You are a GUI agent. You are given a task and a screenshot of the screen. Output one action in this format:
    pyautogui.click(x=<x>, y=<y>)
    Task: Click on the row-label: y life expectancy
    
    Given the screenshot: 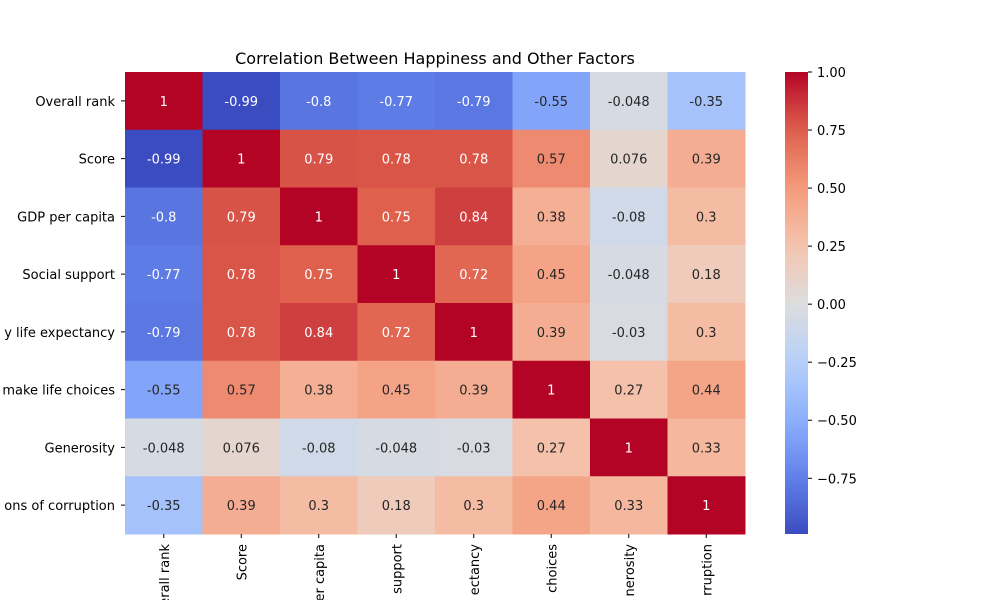 What is the action you would take?
    pyautogui.click(x=59, y=333)
    